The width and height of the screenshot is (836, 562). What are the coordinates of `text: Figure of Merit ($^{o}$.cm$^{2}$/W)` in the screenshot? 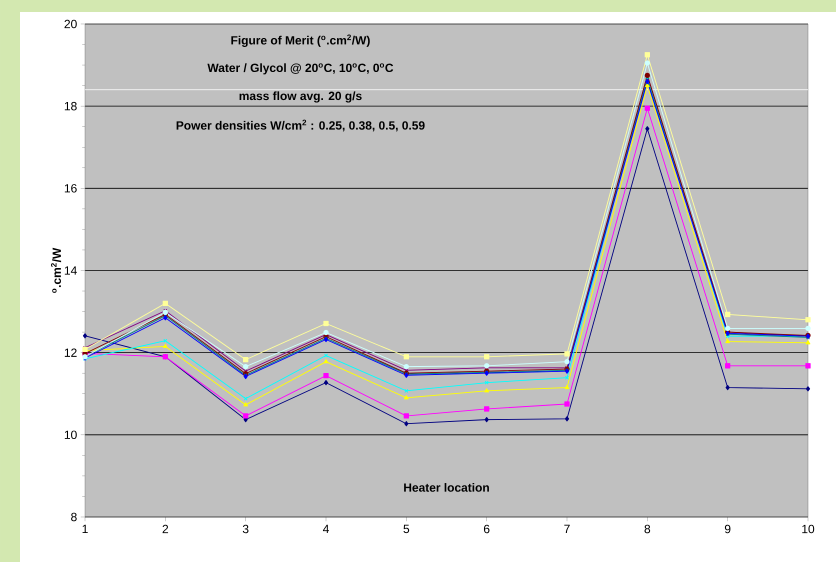 It's located at (300, 40).